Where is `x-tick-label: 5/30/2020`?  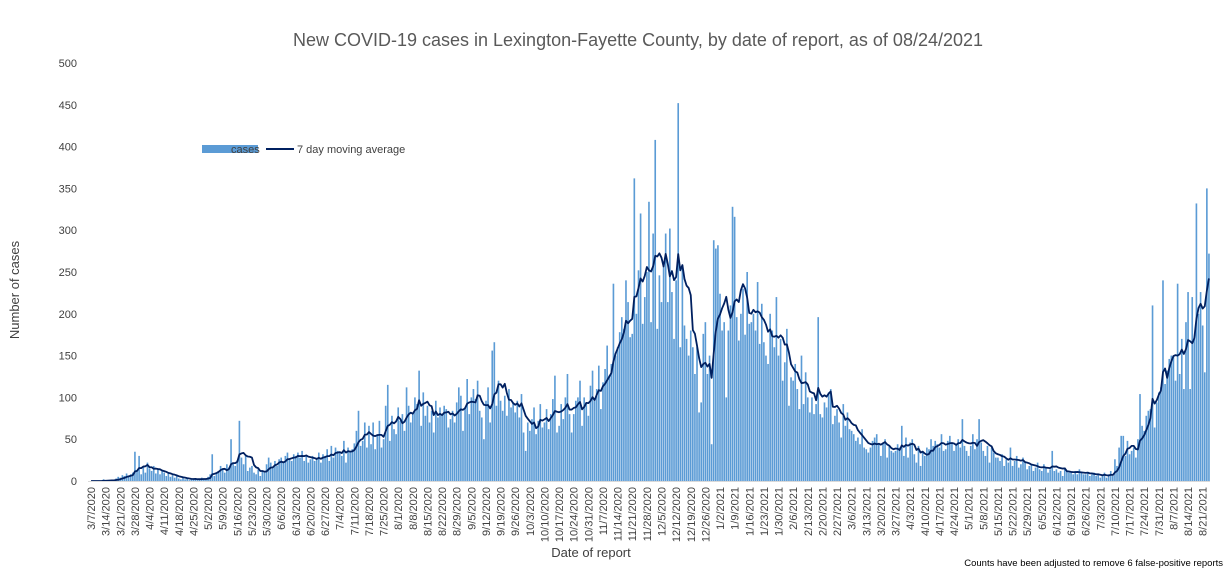 x-tick-label: 5/30/2020 is located at coordinates (268, 511).